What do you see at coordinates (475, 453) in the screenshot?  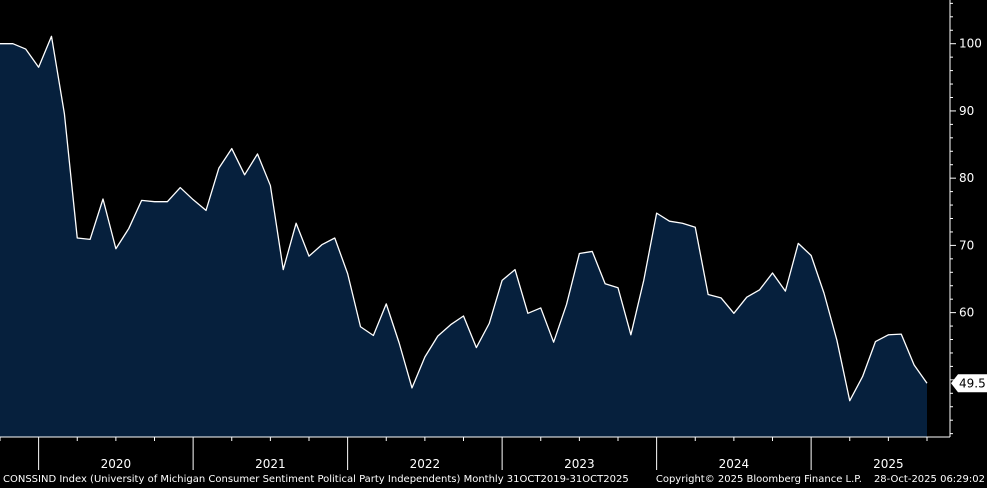 I see `x-axis: 2020 2021 2022 2023 2024 2025` at bounding box center [475, 453].